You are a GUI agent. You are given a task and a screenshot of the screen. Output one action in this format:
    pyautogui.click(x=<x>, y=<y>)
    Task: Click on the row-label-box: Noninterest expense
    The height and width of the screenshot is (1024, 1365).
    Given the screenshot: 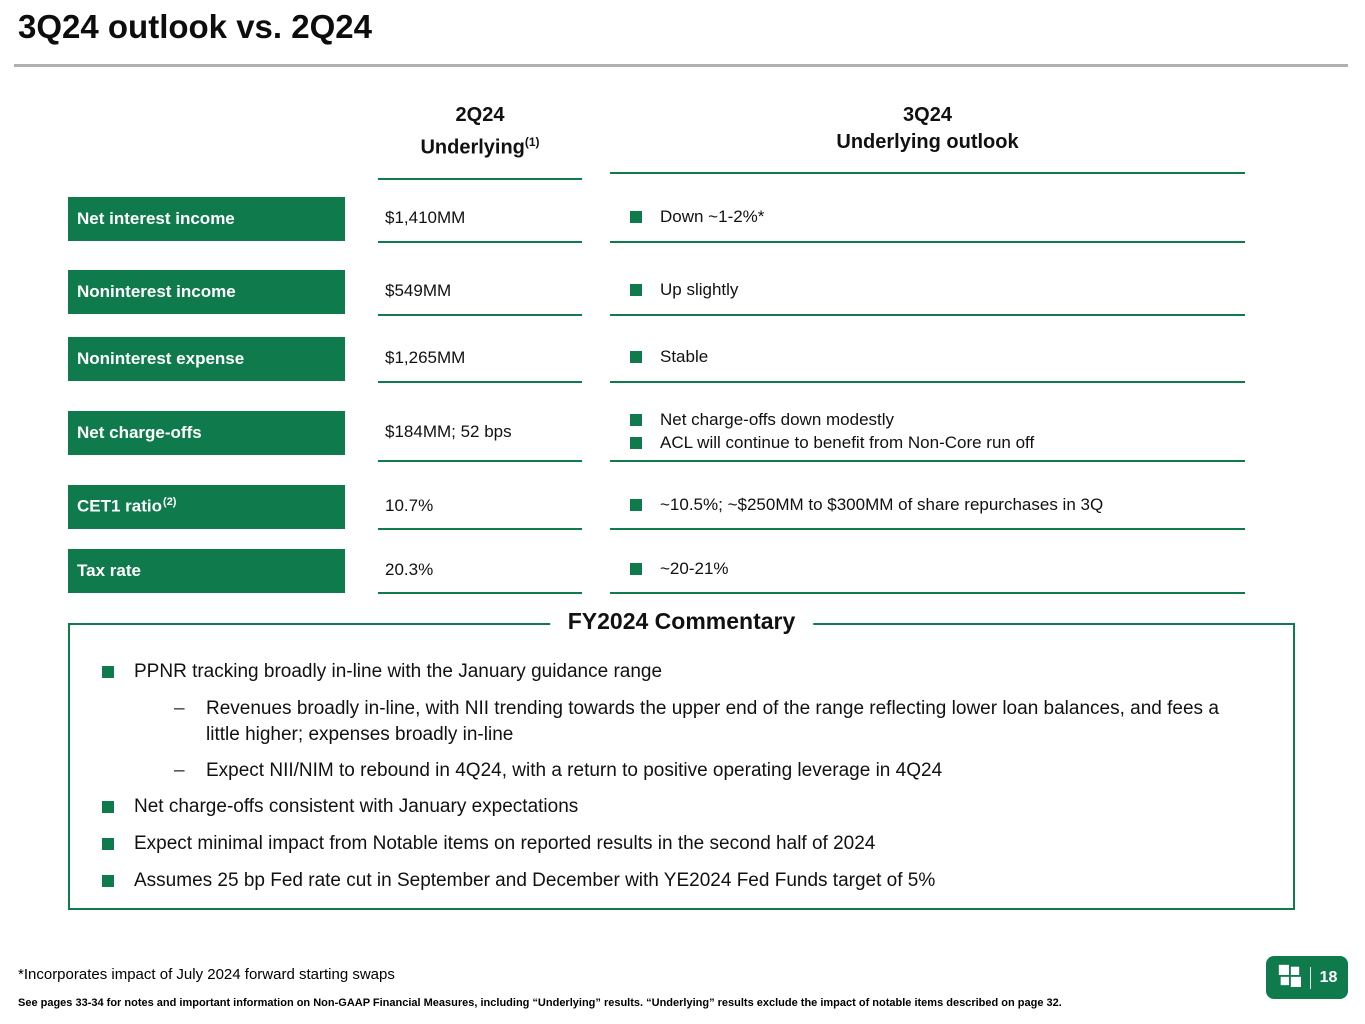 What is the action you would take?
    pyautogui.click(x=206, y=358)
    